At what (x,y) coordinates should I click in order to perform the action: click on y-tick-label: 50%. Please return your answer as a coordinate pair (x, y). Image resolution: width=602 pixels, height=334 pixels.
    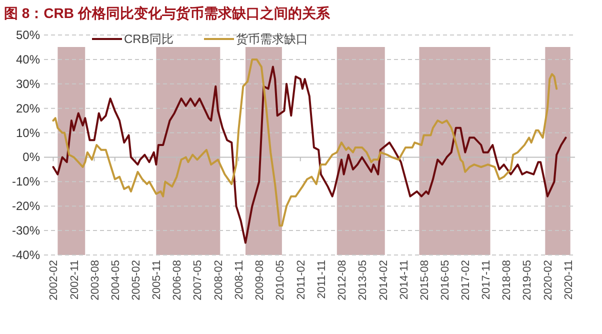
    Looking at the image, I should click on (28, 35).